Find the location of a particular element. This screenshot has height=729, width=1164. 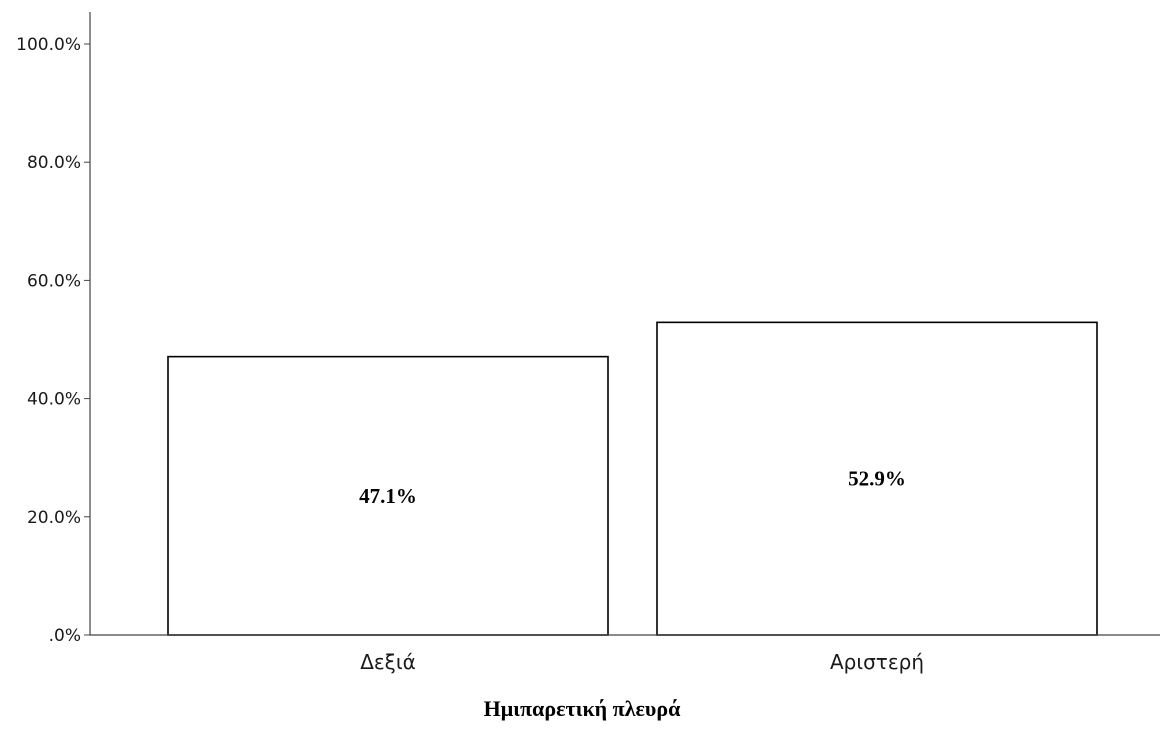

bar-data-label: 52.9% is located at coordinates (877, 479).